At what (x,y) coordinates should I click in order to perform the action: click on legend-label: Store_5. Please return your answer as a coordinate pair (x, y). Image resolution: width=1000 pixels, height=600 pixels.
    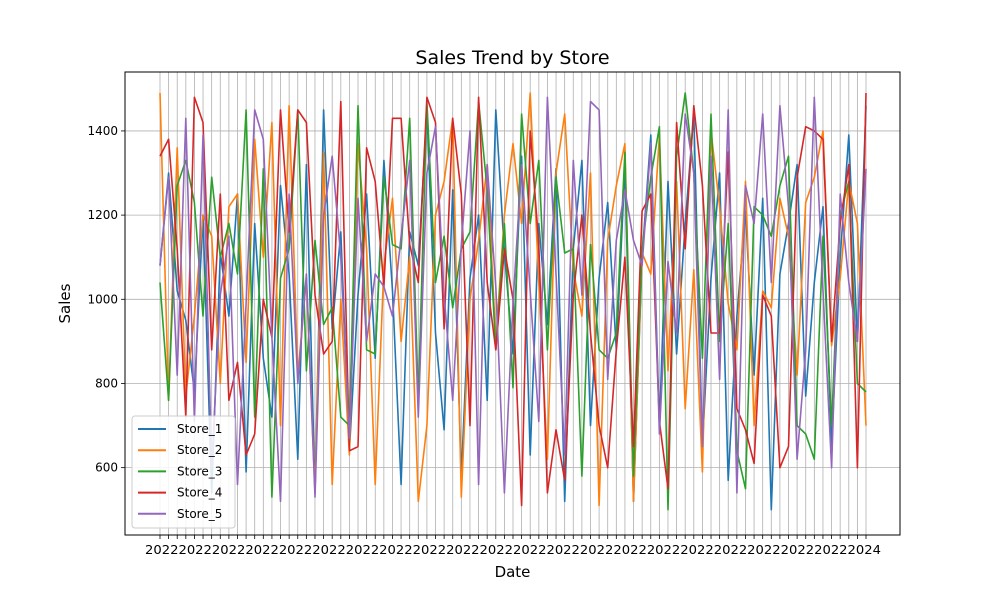
    Looking at the image, I should click on (199, 514).